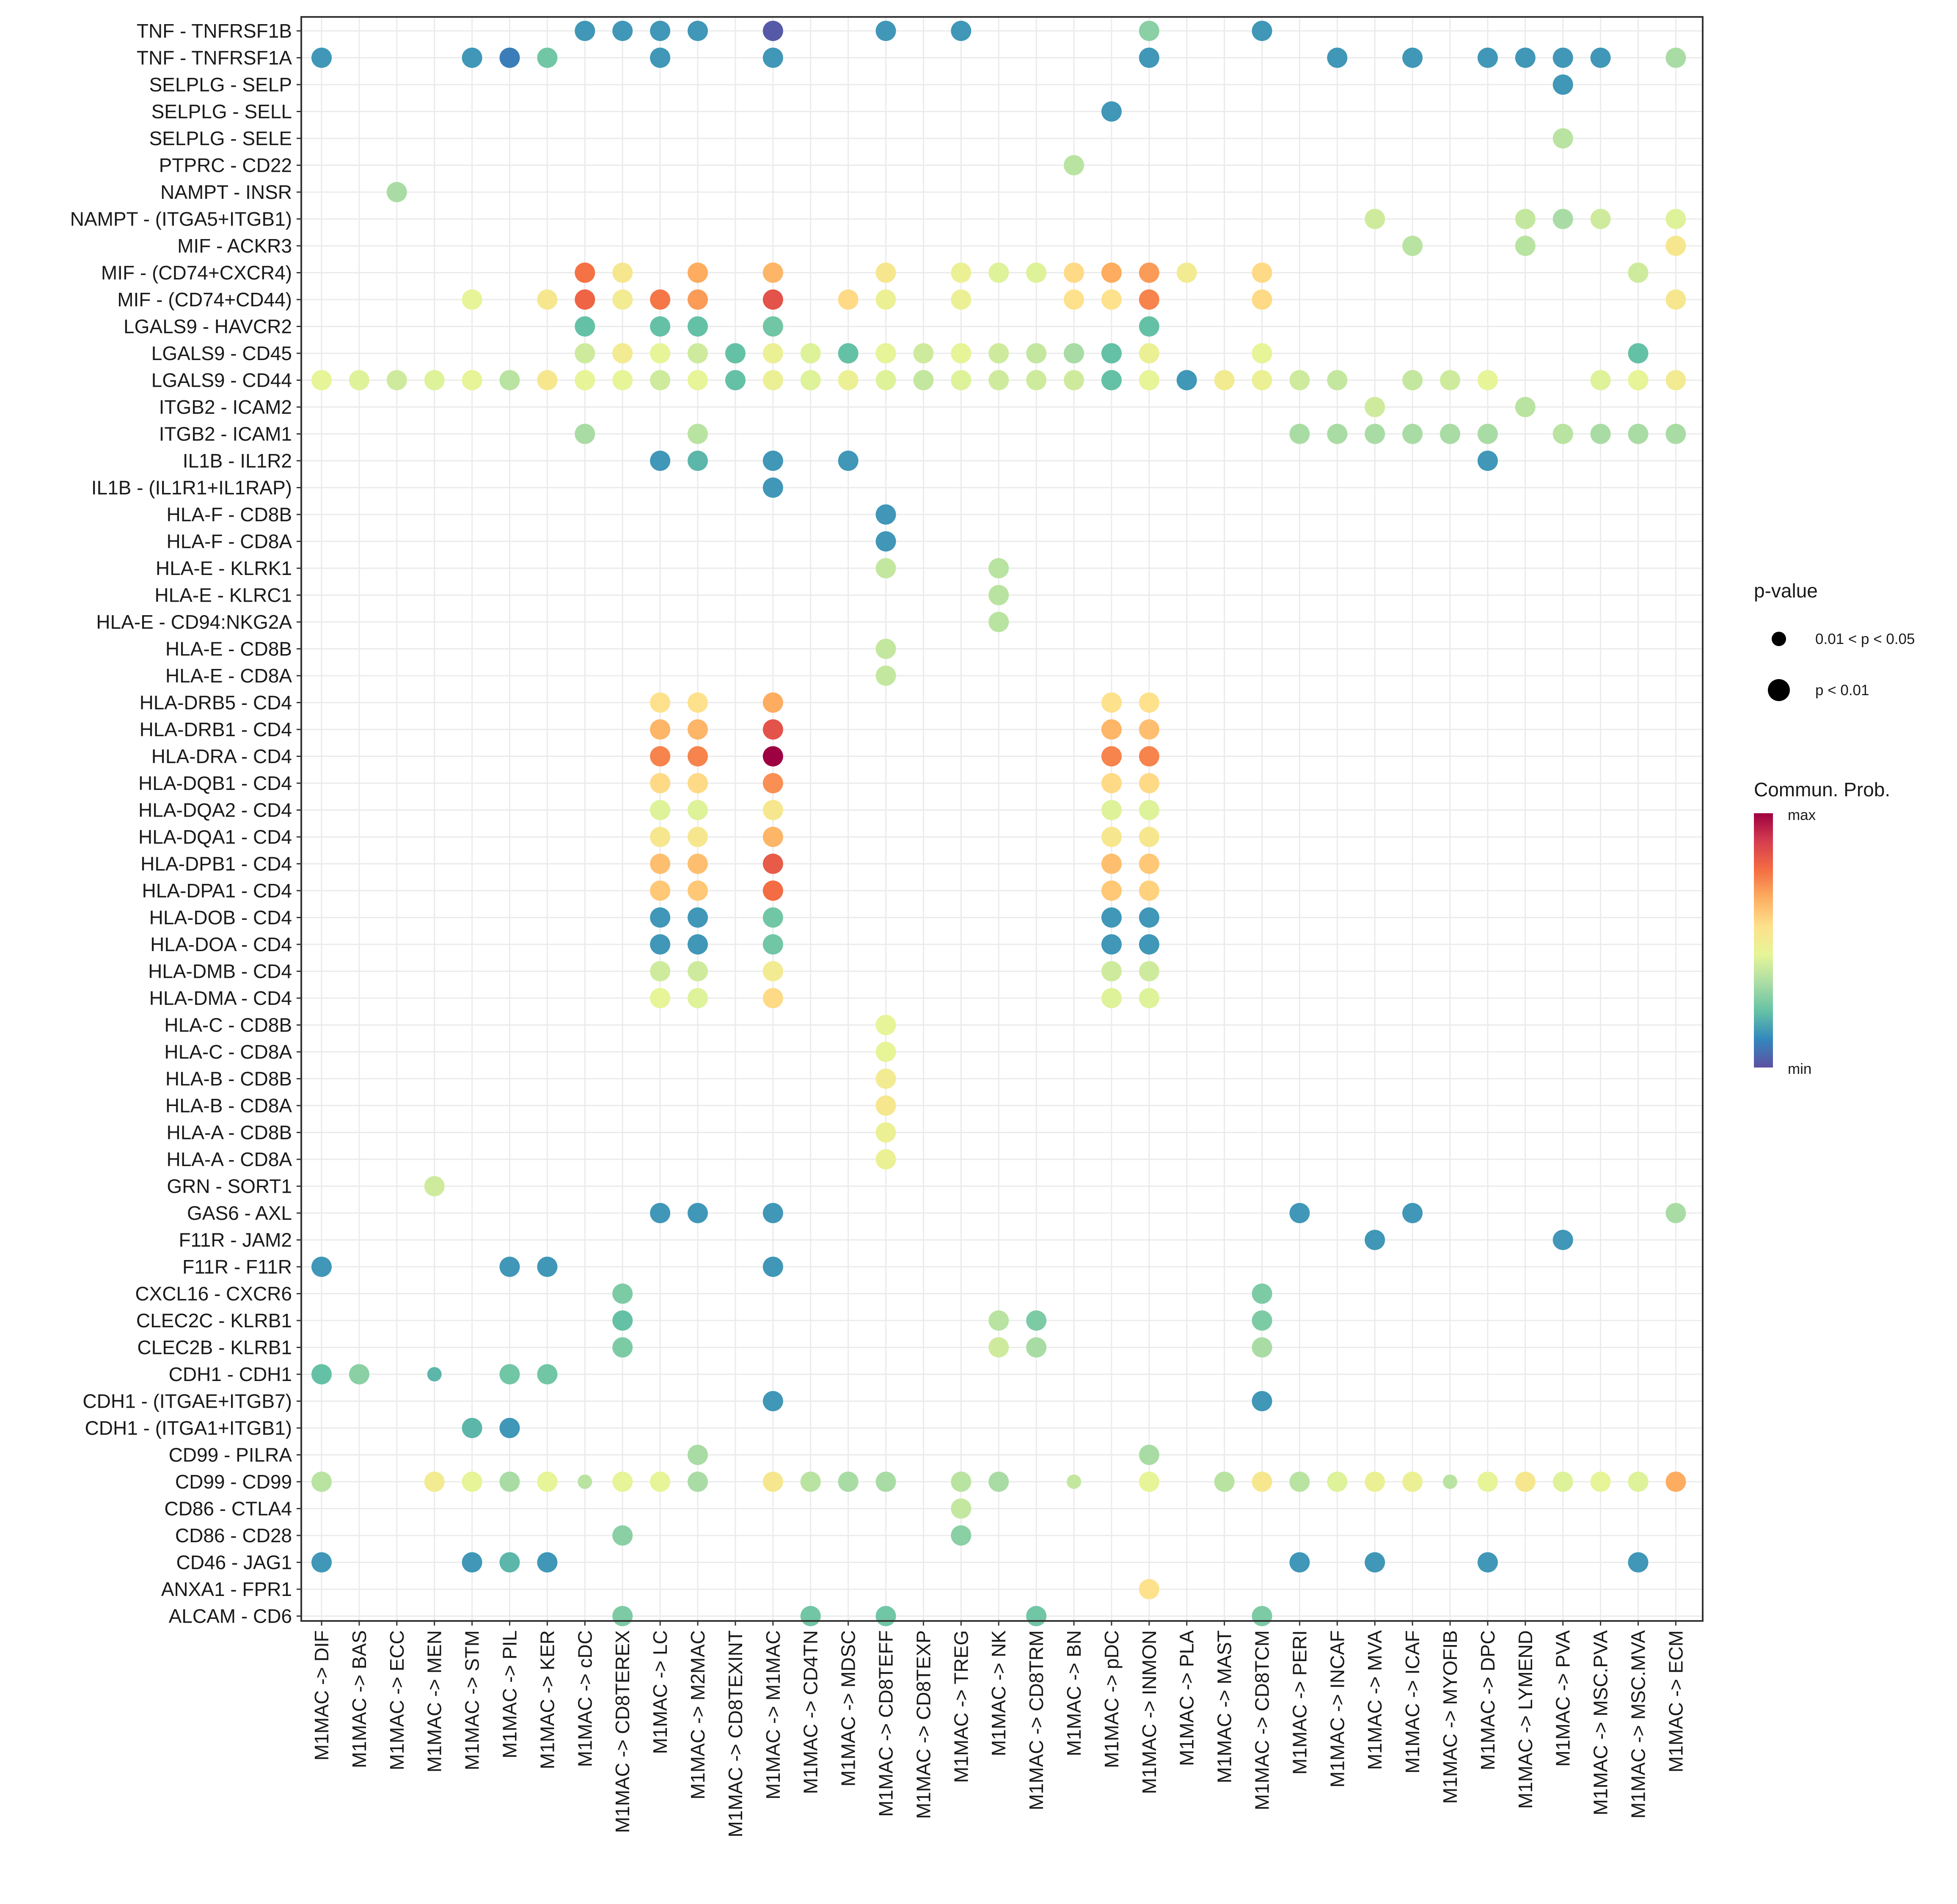 The width and height of the screenshot is (1957, 1904). Describe the element at coordinates (1822, 928) in the screenshot. I see `color-legend: Commun. Prob. max min` at that location.